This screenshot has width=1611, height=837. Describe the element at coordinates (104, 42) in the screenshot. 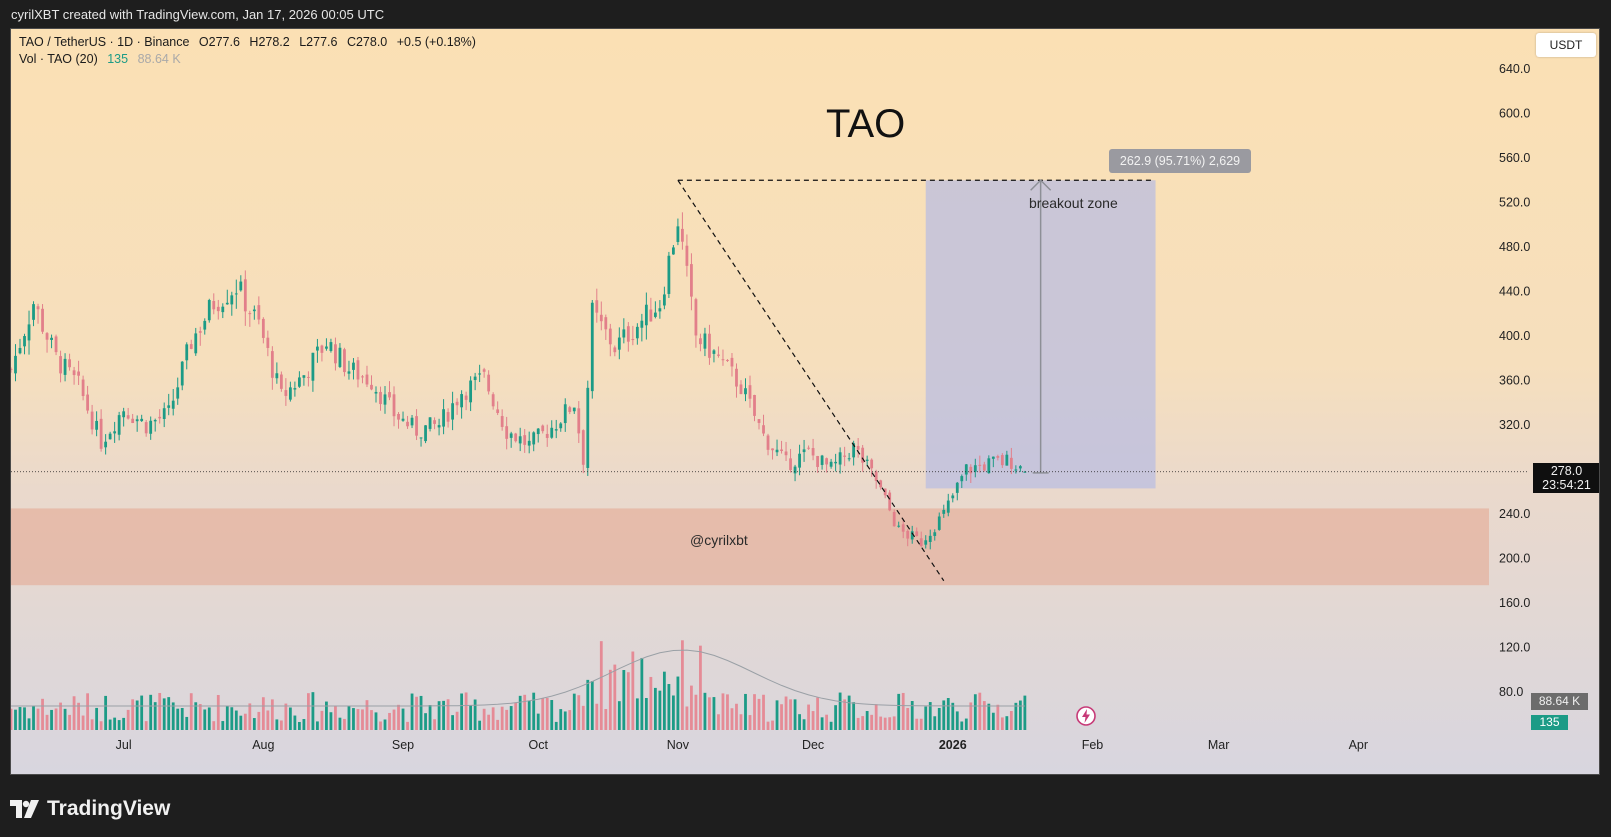

I see `symbol-name: TAO / TetherUS · 1D · Binance` at that location.